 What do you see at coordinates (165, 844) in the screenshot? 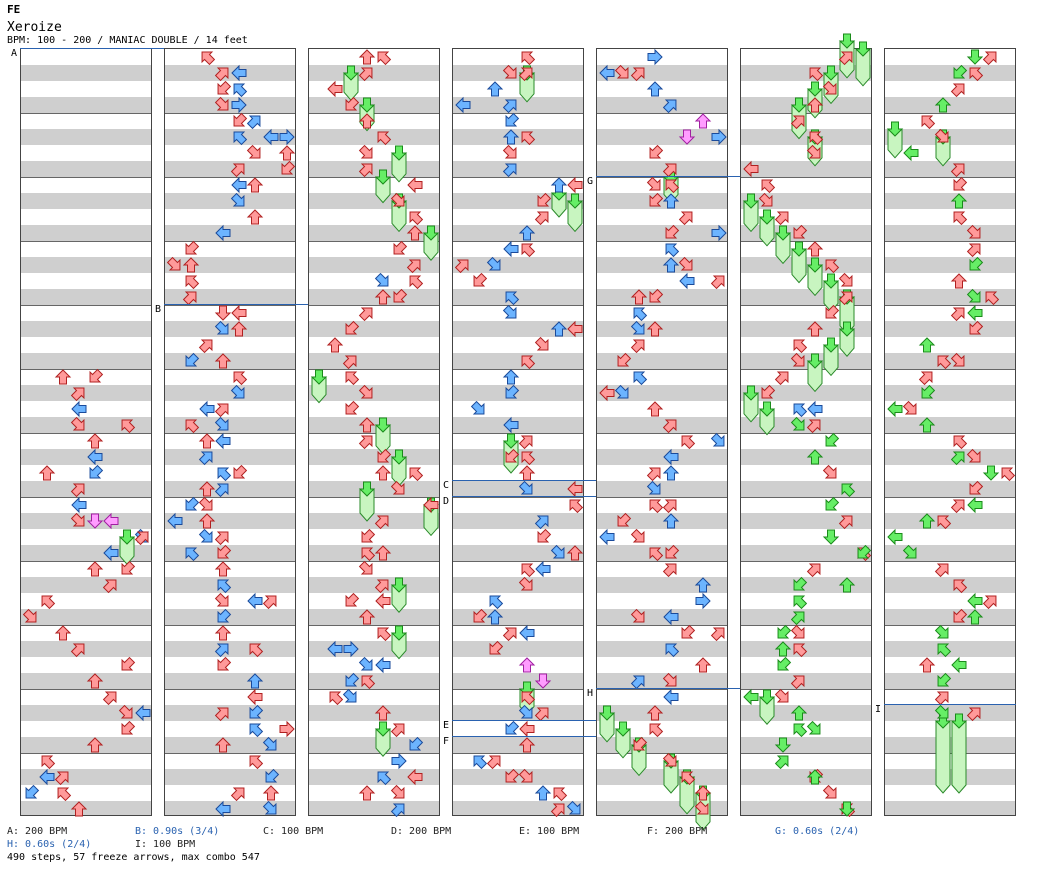
I see `legend-item: I: 100 BPM` at bounding box center [165, 844].